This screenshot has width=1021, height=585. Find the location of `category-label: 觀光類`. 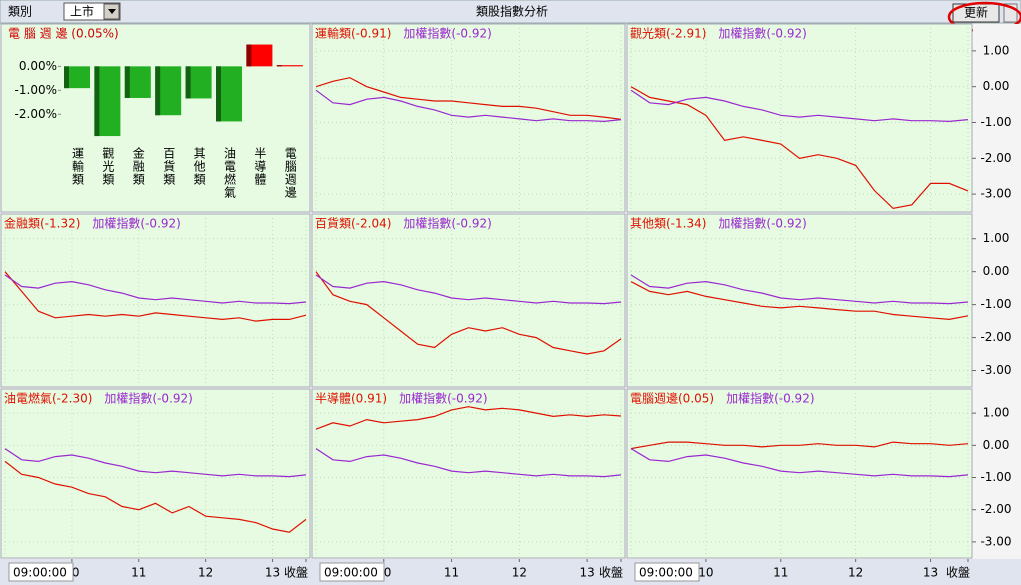

category-label: 觀光類 is located at coordinates (108, 166).